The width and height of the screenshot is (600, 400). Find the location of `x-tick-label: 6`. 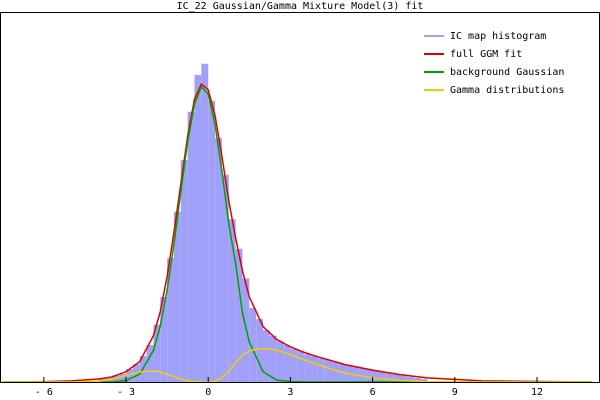

x-tick-label: 6 is located at coordinates (373, 392).